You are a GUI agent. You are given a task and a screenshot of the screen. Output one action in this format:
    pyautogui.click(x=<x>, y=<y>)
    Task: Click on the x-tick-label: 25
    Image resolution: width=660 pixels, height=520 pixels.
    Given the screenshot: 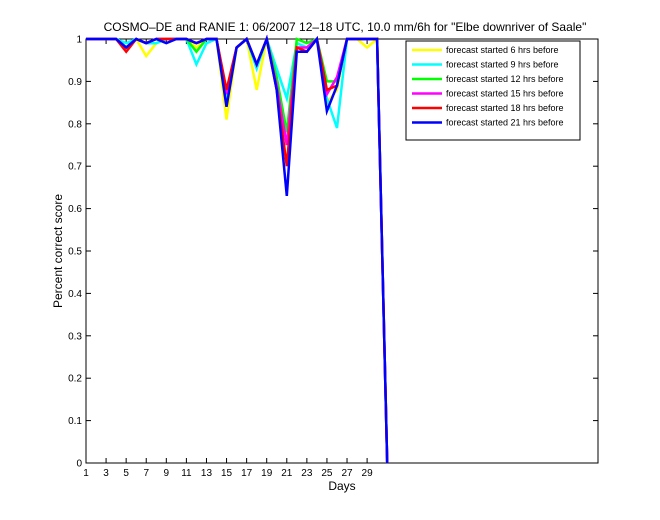 What is the action you would take?
    pyautogui.click(x=327, y=473)
    